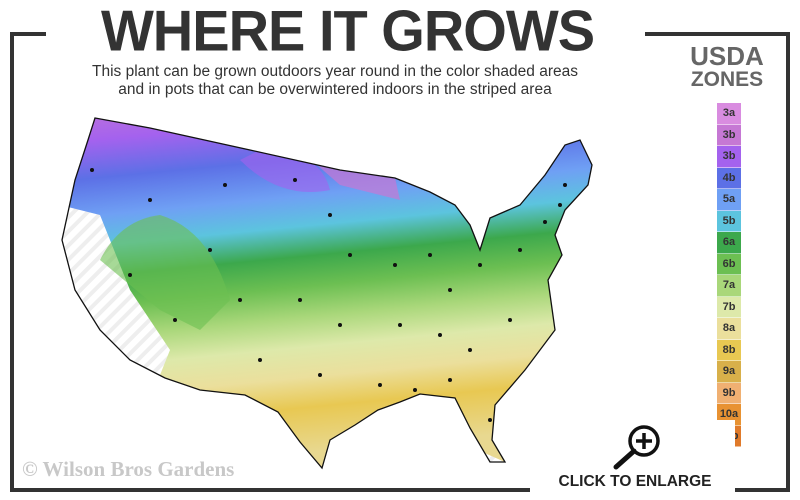 The width and height of the screenshot is (800, 500). Describe the element at coordinates (128, 469) in the screenshot. I see `watermark: © Wilson Bros Gardens` at that location.